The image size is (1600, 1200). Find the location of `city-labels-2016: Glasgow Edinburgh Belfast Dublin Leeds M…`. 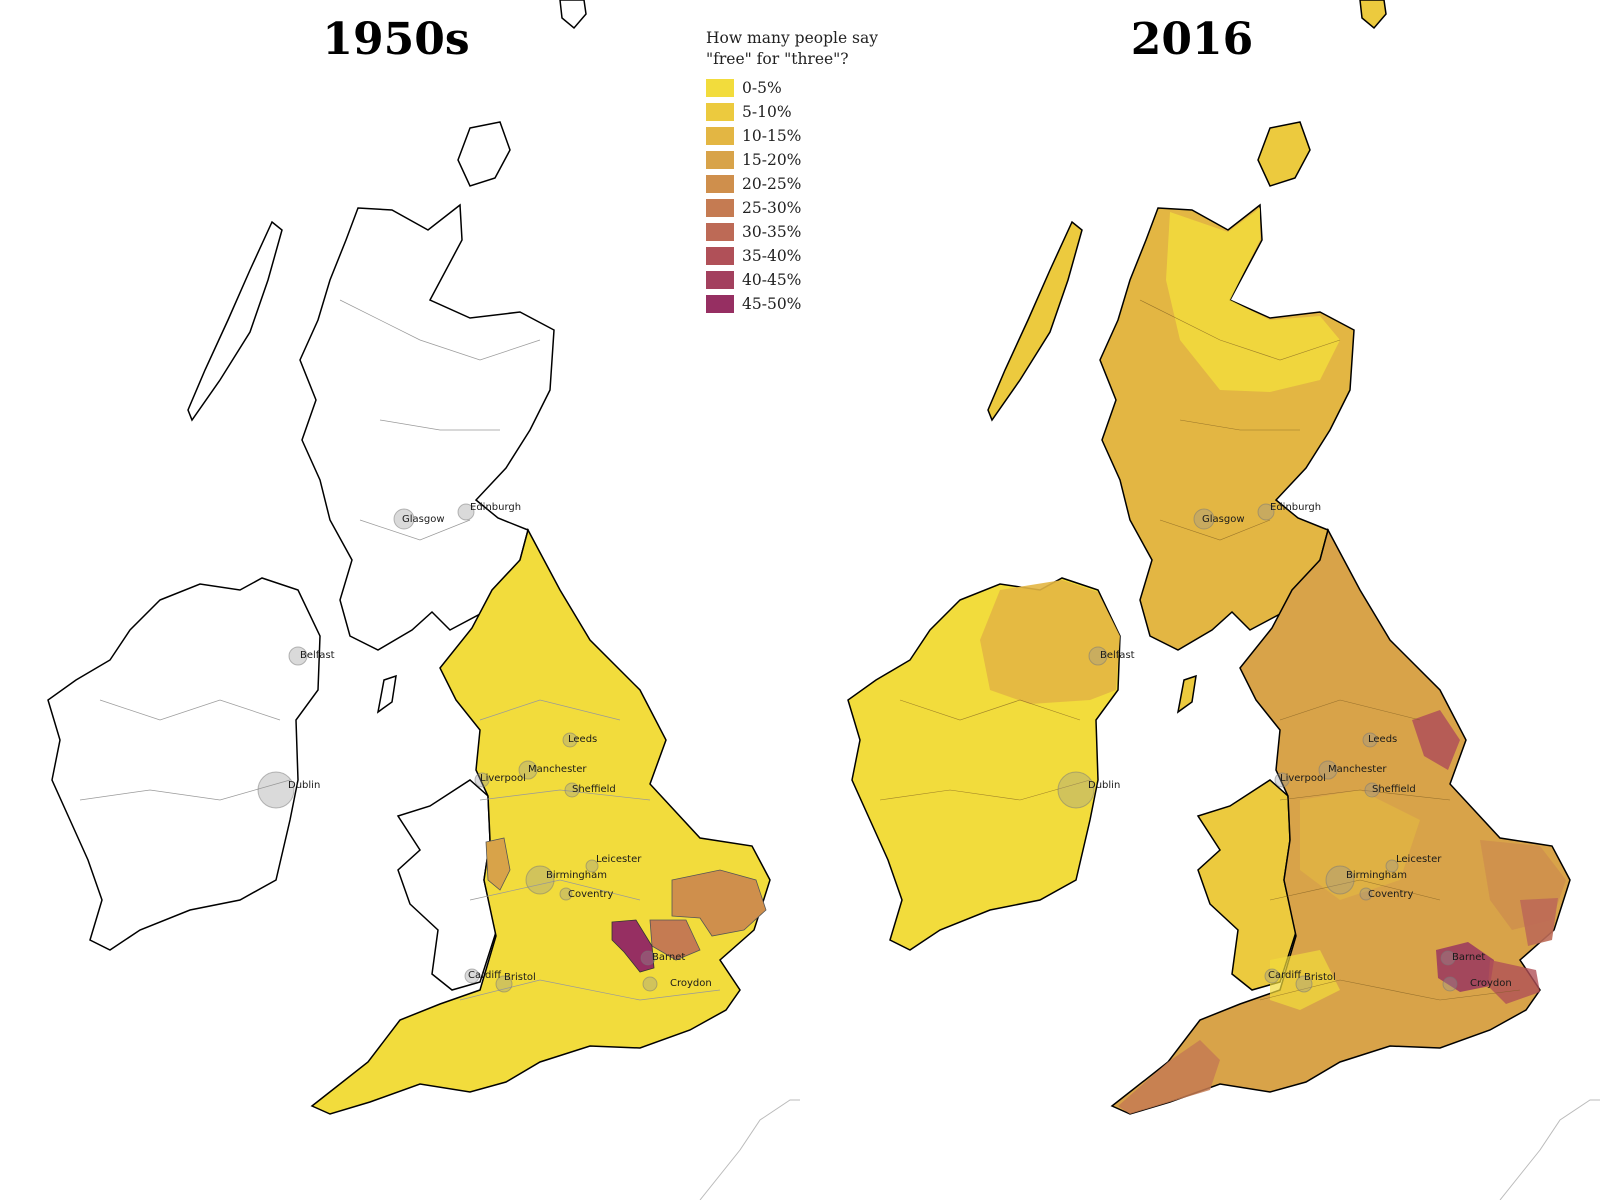

city-labels-2016: Glasgow Edinburgh Belfast Dublin Leeds M… is located at coordinates (1300, 745).